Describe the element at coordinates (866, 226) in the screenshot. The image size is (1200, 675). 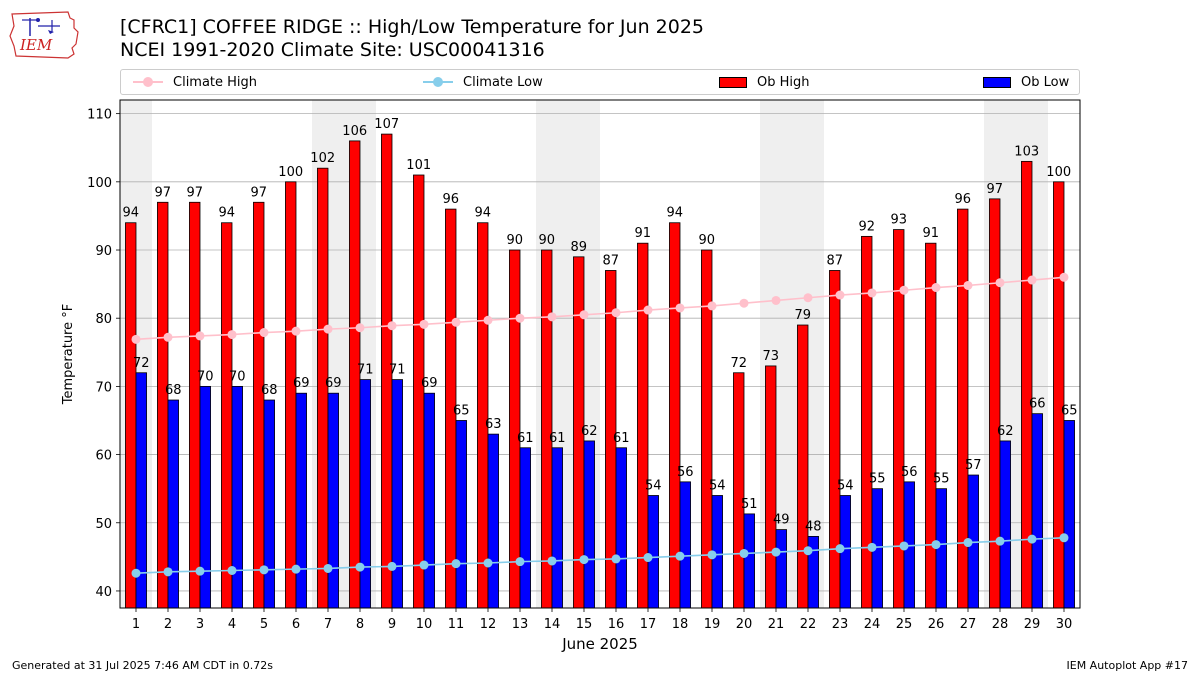
I see `ob-high-label-day-24: 92` at that location.